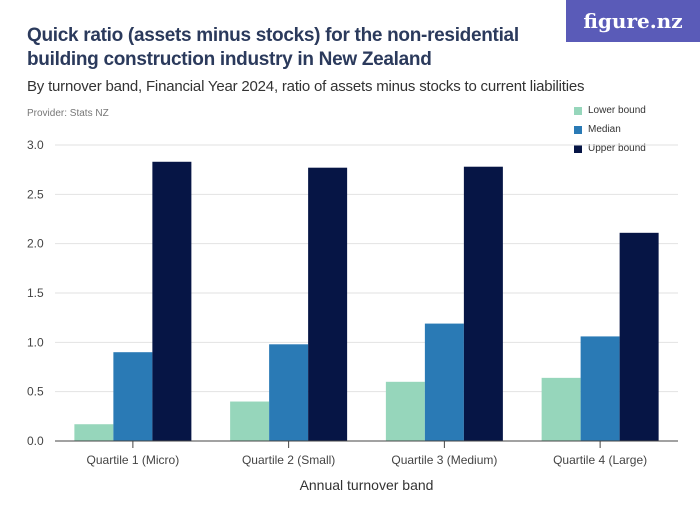 The width and height of the screenshot is (700, 525). I want to click on legend-item-median: Median, so click(610, 129).